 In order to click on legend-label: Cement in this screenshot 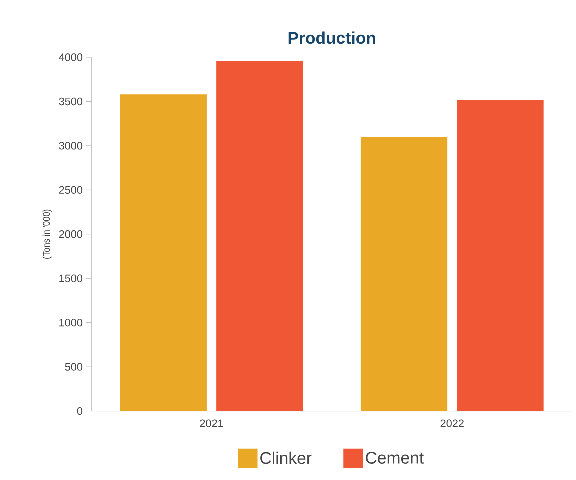, I will do `click(395, 458)`.